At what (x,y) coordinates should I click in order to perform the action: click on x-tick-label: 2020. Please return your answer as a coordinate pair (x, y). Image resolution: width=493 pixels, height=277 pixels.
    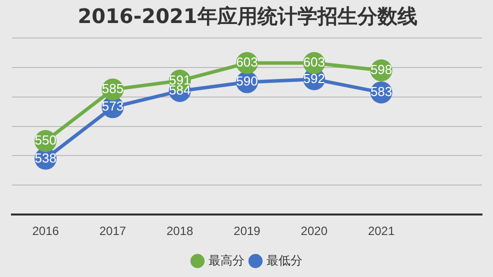
    Looking at the image, I should click on (314, 231).